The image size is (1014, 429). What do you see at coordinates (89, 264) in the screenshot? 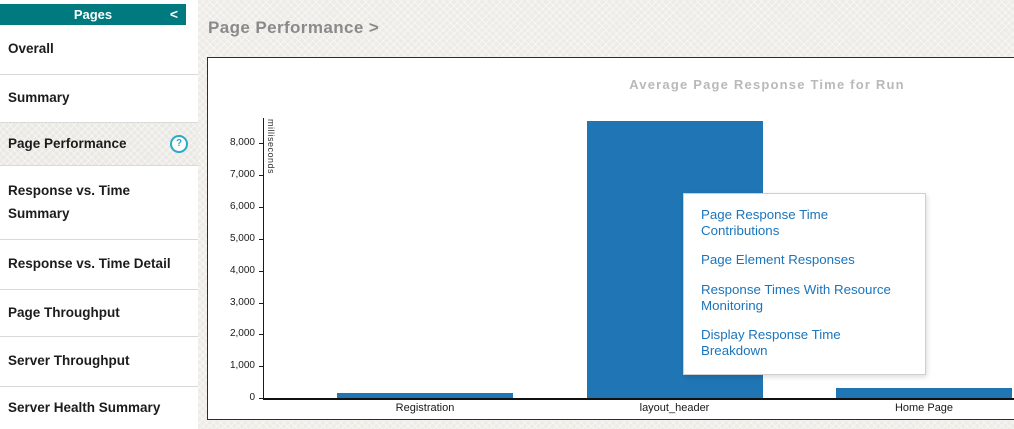
I see `sidebar-item-label: Response vs. Time Detail` at bounding box center [89, 264].